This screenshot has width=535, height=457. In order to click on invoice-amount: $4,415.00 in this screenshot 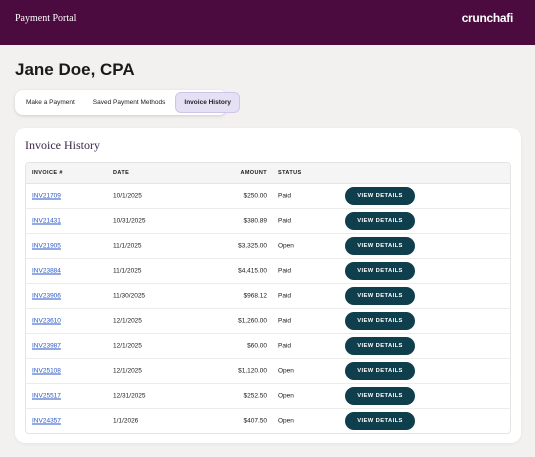, I will do `click(252, 271)`.